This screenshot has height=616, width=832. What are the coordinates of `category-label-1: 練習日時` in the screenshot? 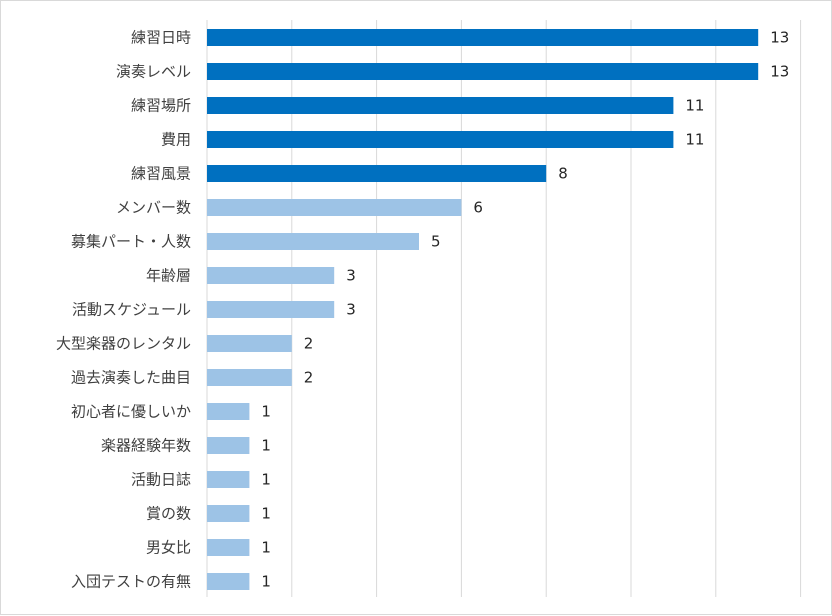 It's located at (161, 38).